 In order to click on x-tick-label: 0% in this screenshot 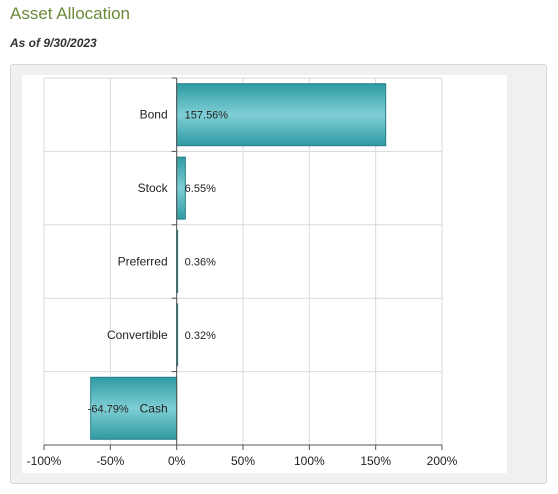, I will do `click(177, 461)`.